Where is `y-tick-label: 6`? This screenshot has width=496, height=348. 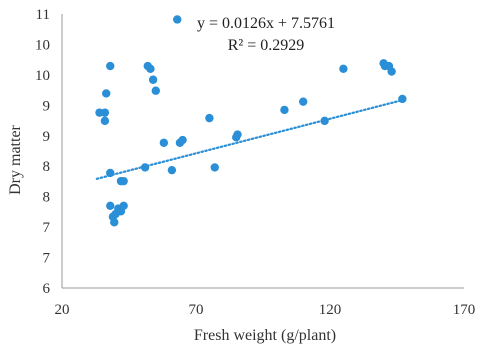
y-tick-label: 6 is located at coordinates (47, 289).